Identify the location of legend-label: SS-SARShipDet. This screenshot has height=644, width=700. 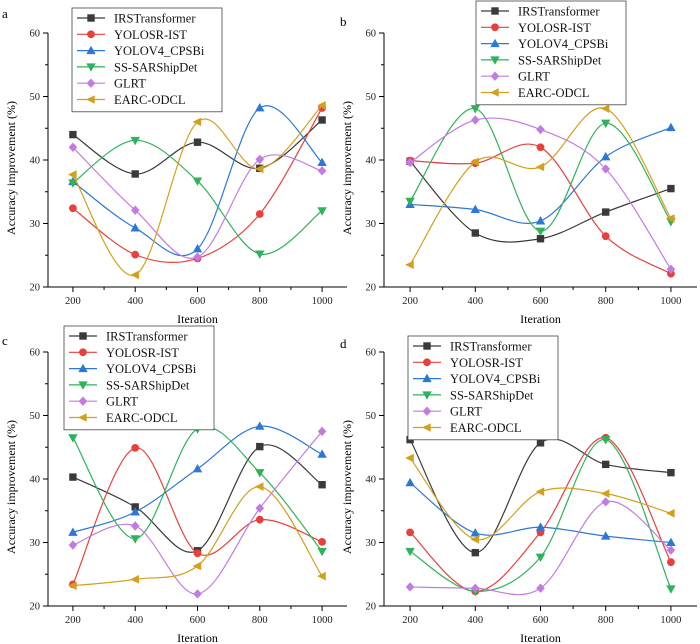
(560, 60).